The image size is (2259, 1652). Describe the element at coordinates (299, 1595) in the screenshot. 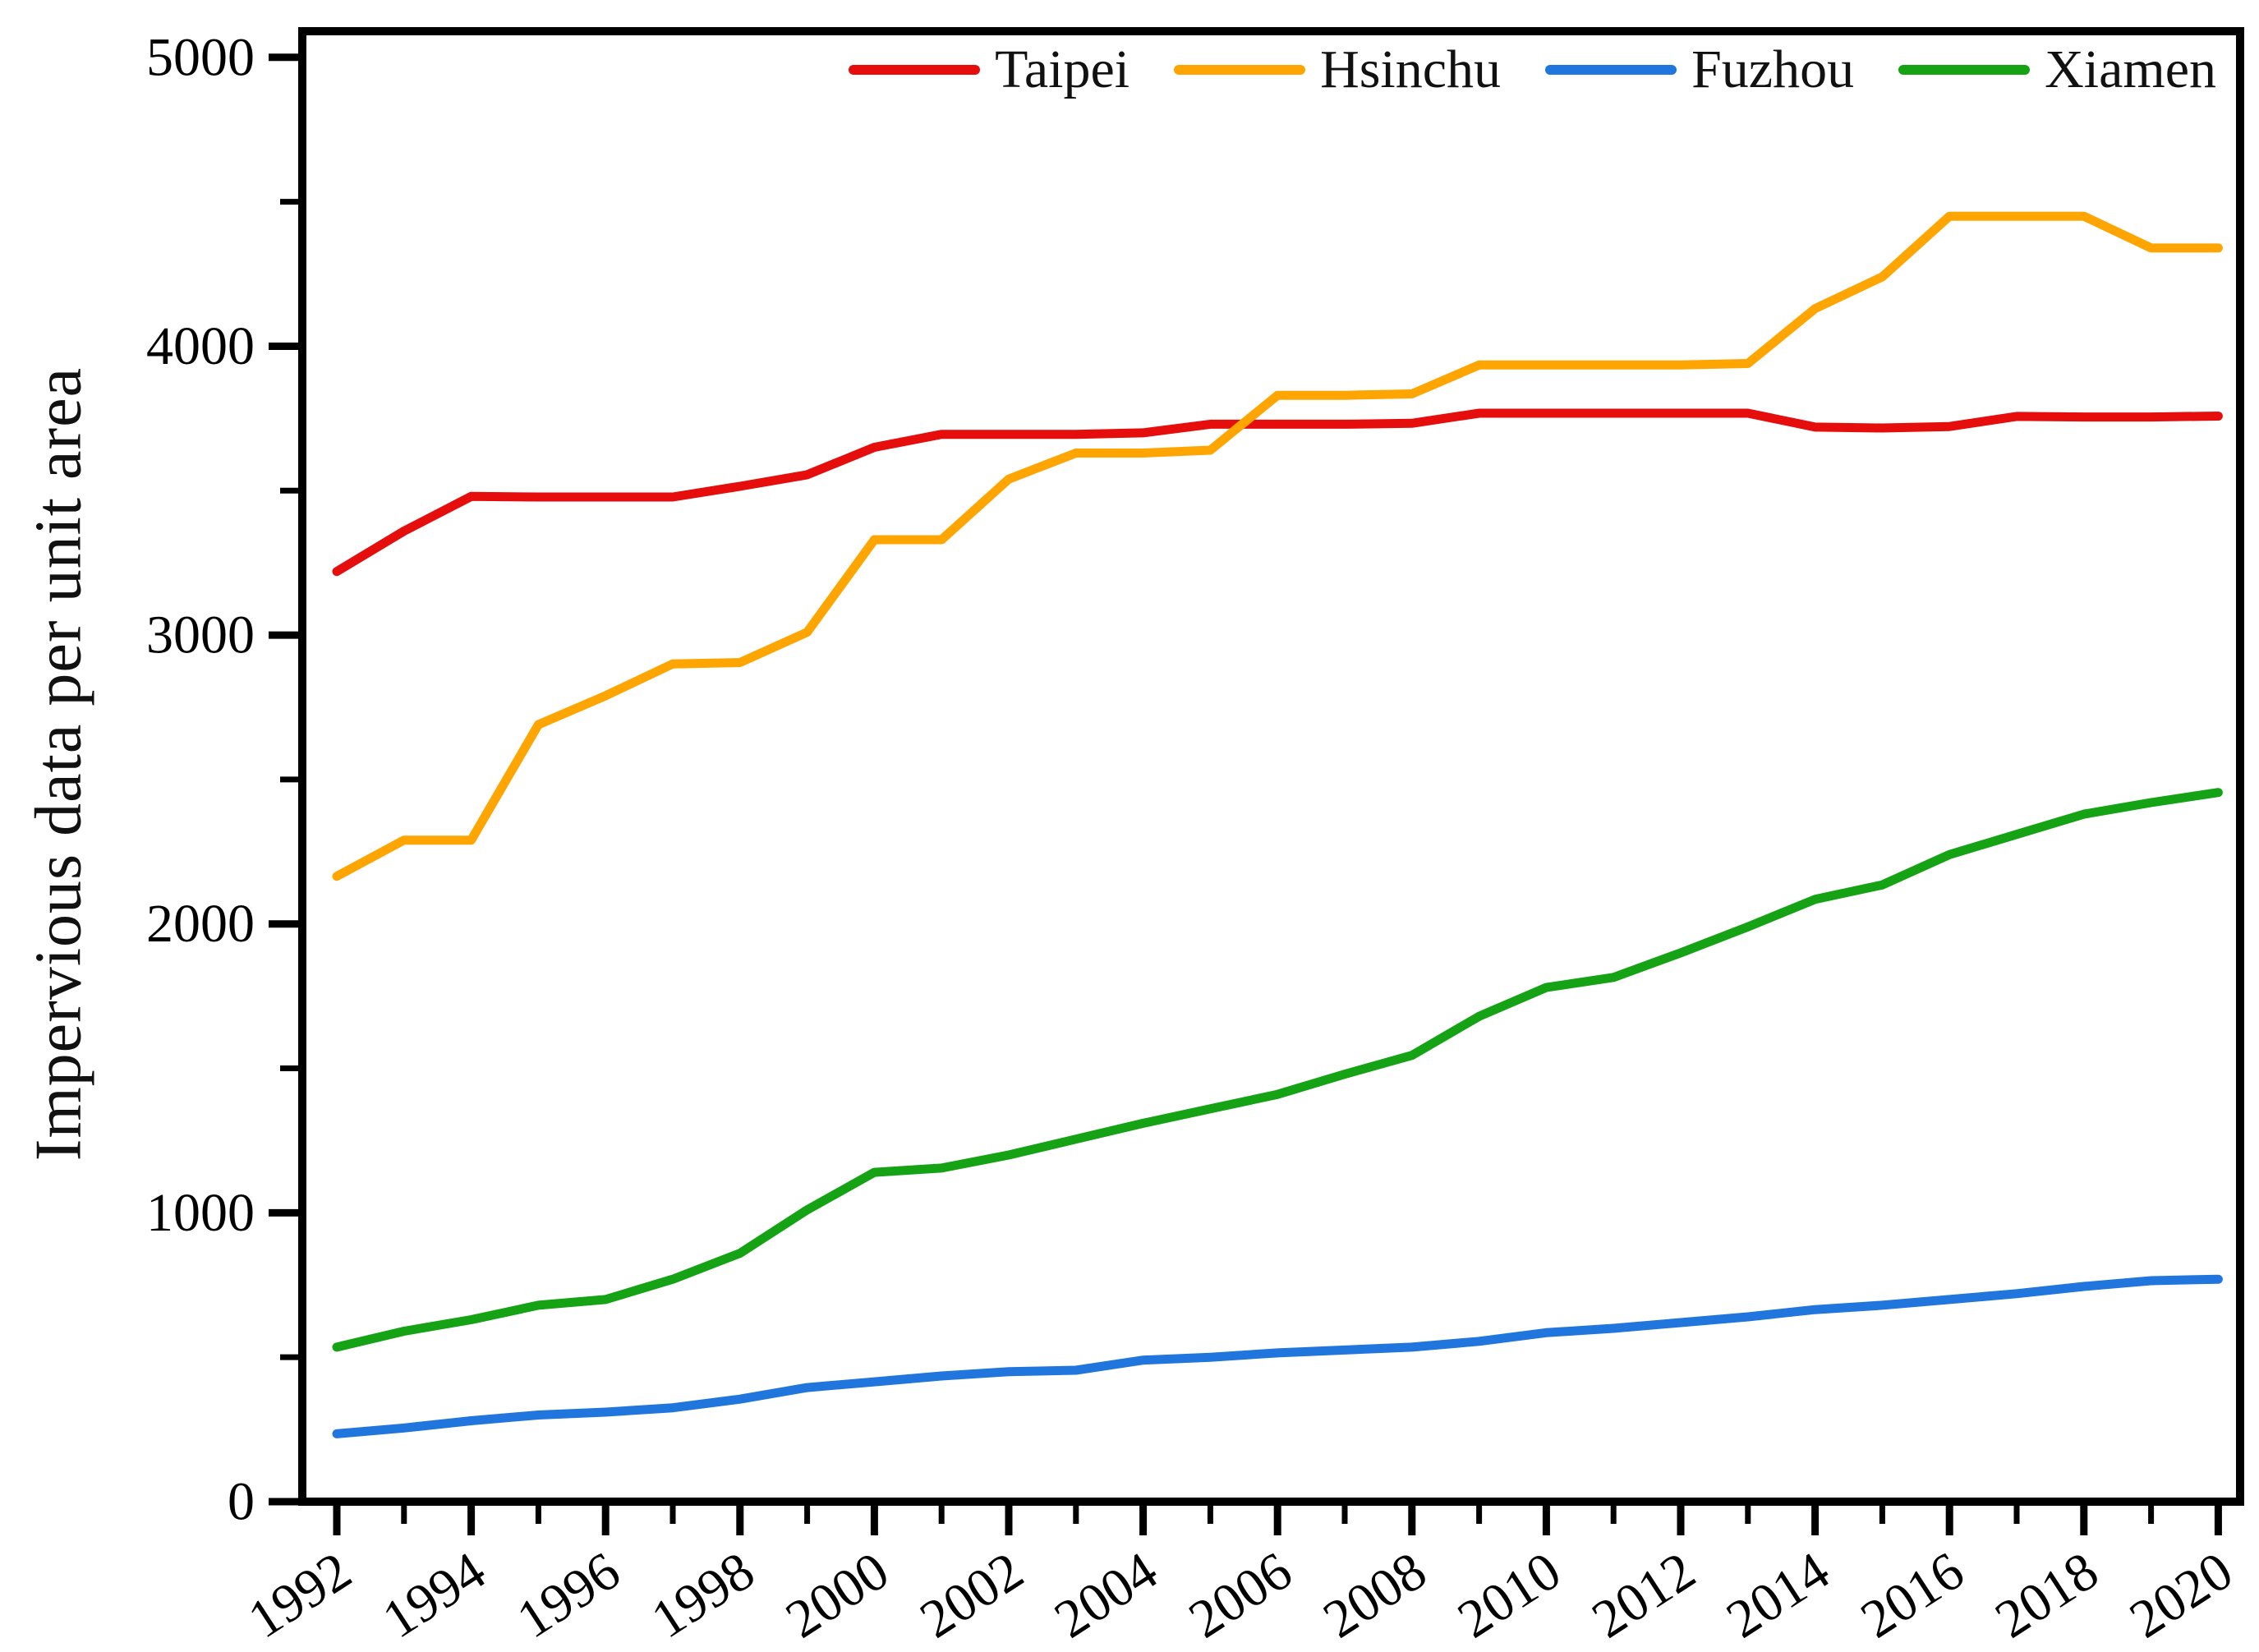

I see `x-tick-label: 1992` at that location.